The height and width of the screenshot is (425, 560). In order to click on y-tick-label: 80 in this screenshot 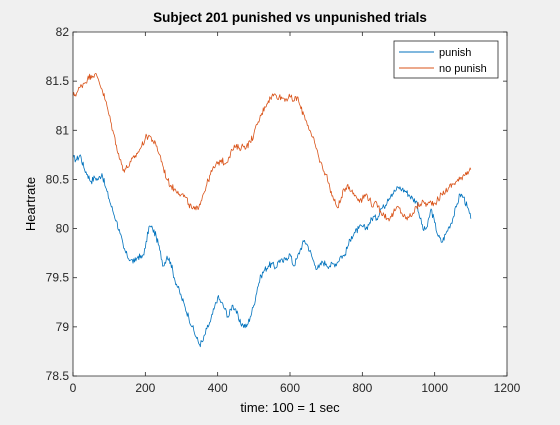, I will do `click(63, 229)`.